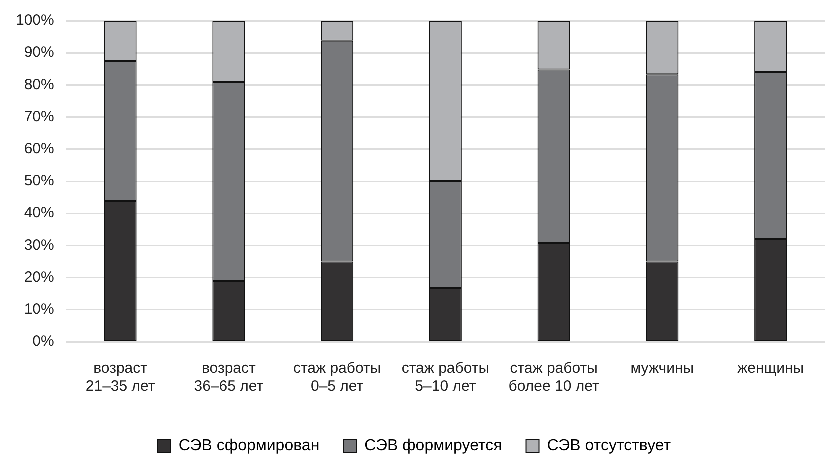  Describe the element at coordinates (433, 445) in the screenshot. I see `legend-label: СЭВ формируется` at that location.